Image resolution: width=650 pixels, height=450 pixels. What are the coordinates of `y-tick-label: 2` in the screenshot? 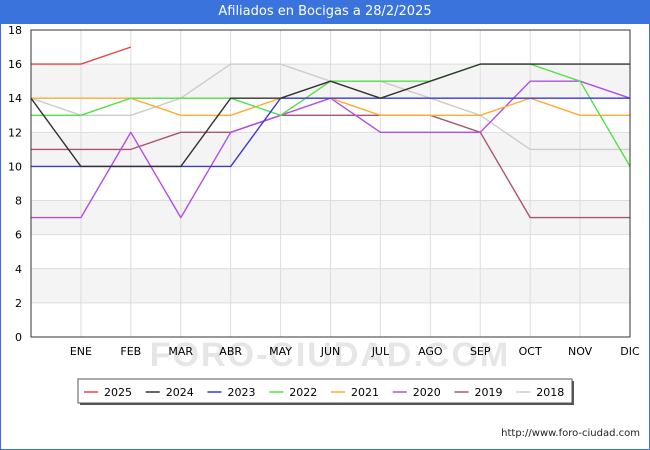 It's located at (18, 303).